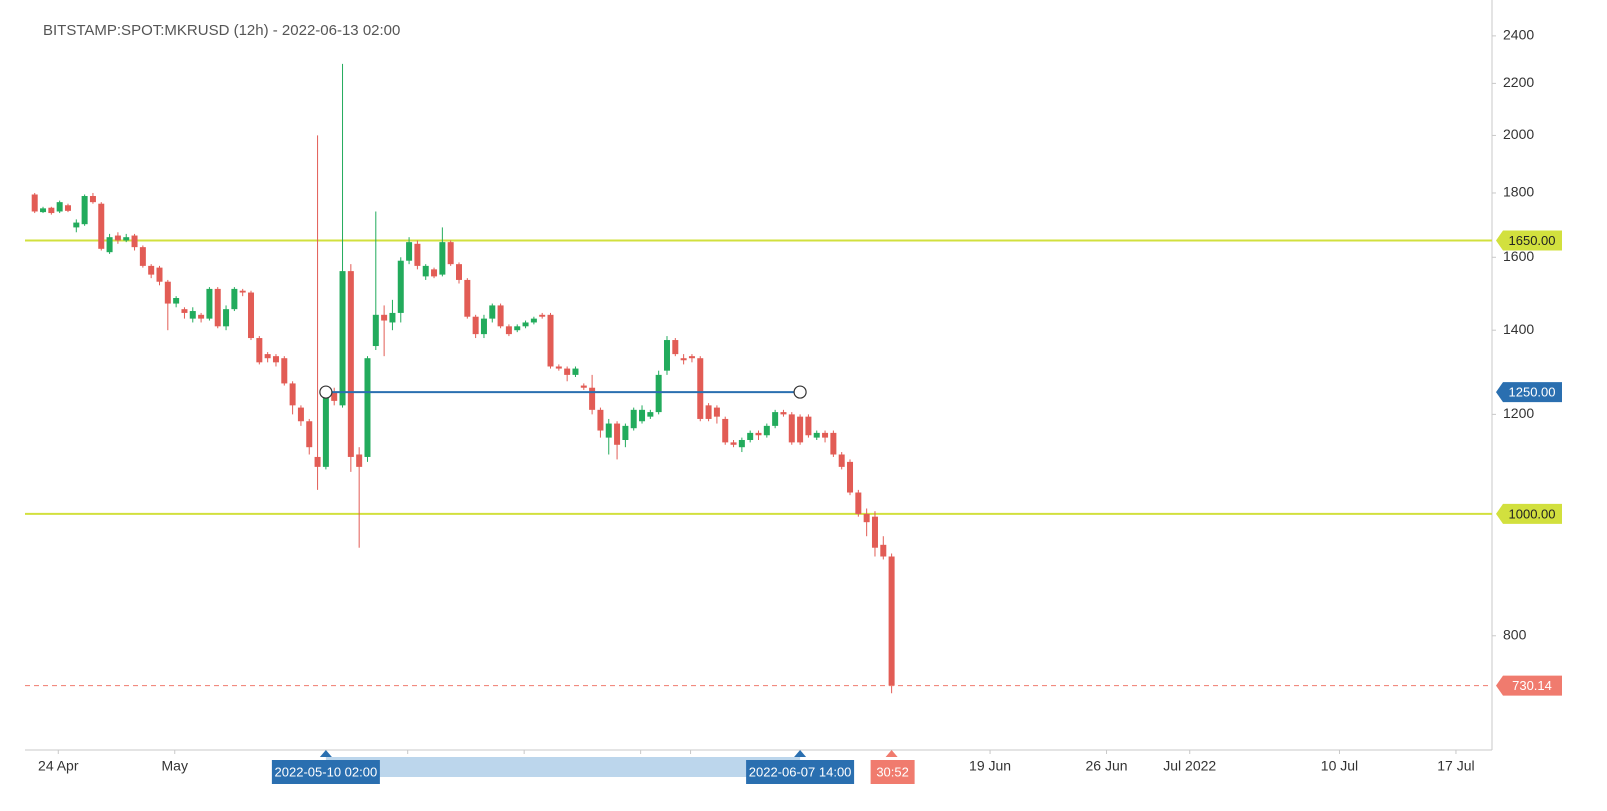  Describe the element at coordinates (175, 766) in the screenshot. I see `x-tick-label: May` at that location.